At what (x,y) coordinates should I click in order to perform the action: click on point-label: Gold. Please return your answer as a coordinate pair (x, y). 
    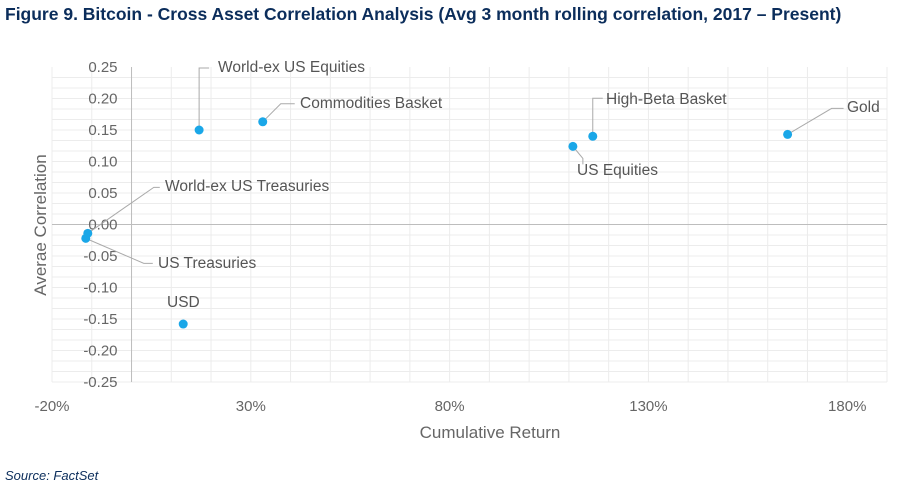
    Looking at the image, I should click on (863, 107).